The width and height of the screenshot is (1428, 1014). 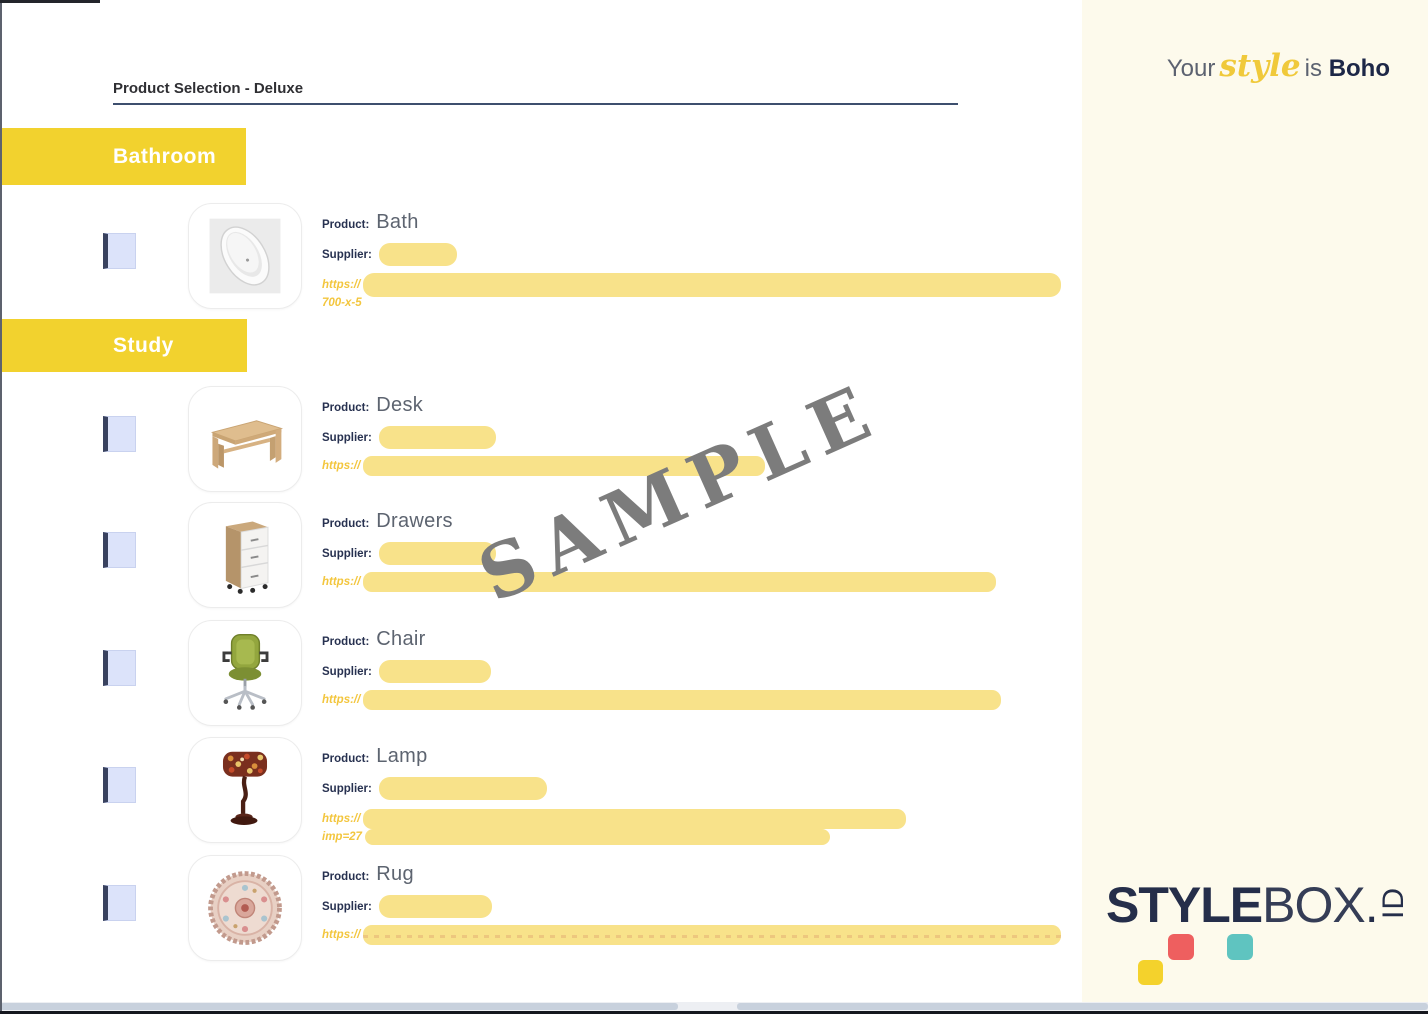 I want to click on stylebox-logo: STYLEBOX.ID, so click(x=1258, y=905).